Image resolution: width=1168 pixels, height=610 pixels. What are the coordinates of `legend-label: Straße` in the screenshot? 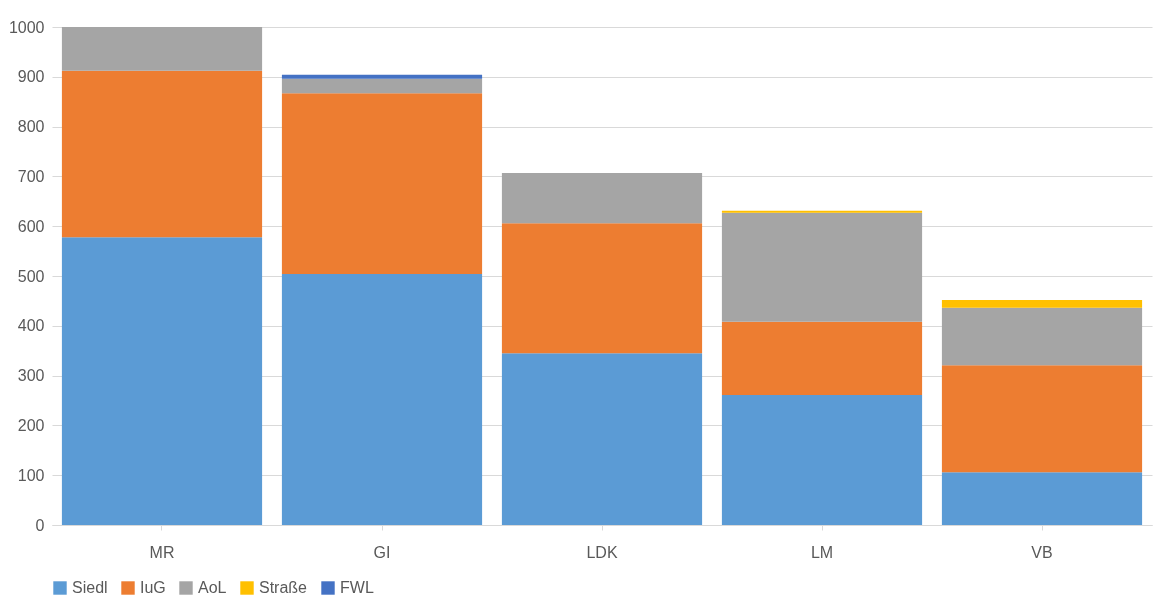 It's located at (283, 587).